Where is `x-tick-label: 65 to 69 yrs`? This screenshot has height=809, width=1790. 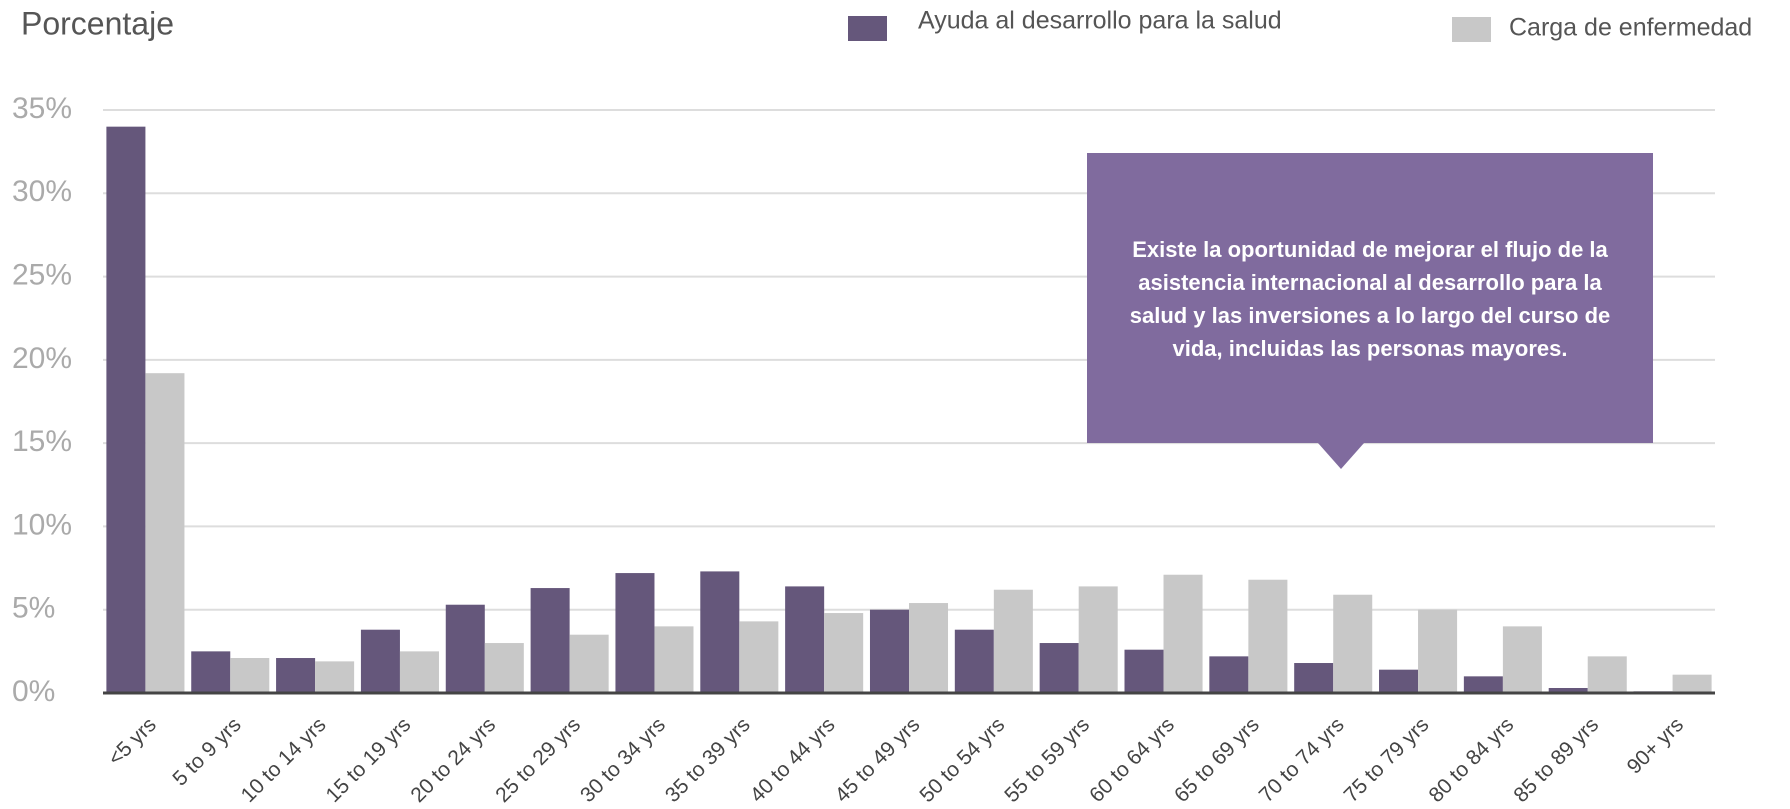 x-tick-label: 65 to 69 yrs is located at coordinates (1217, 760).